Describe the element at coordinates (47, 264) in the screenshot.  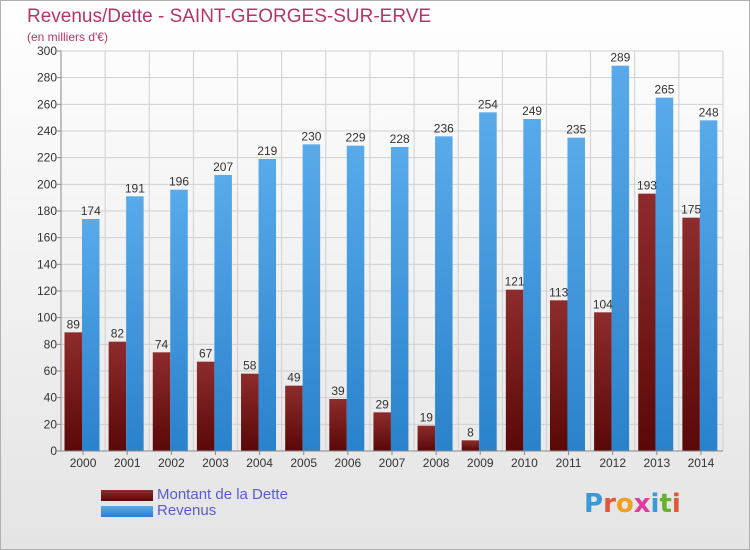
I see `y-tick-label: 140` at that location.